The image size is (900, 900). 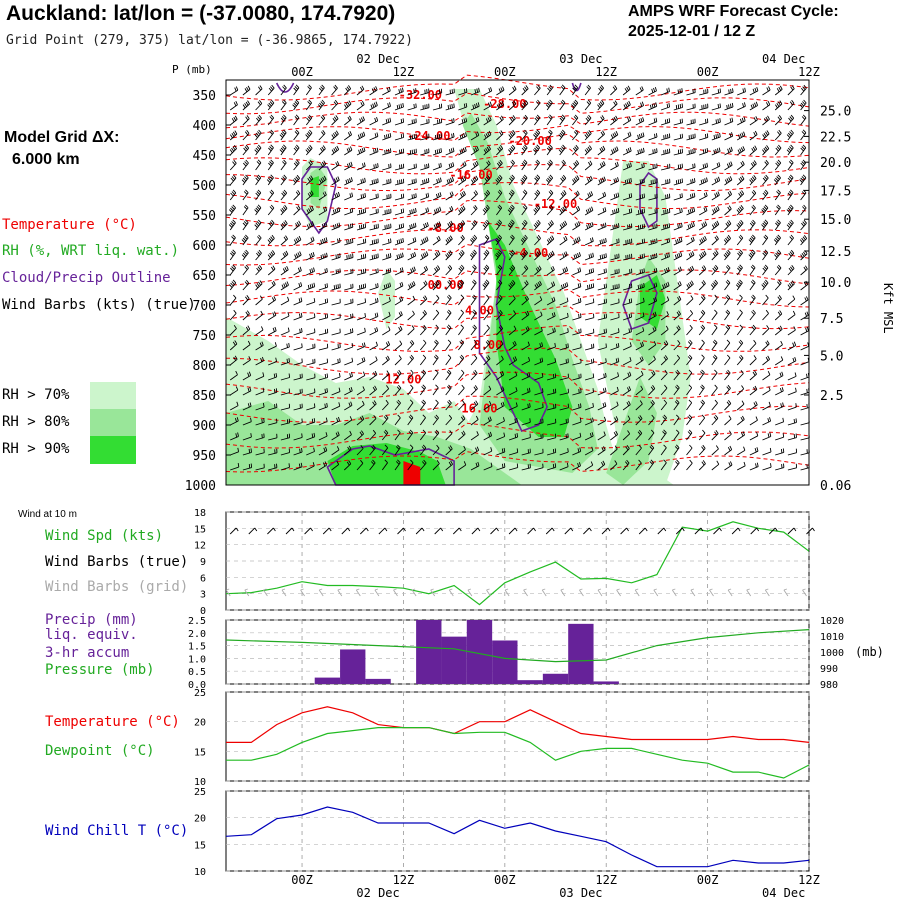 I want to click on pressure-right-tick: 980, so click(x=829, y=685).